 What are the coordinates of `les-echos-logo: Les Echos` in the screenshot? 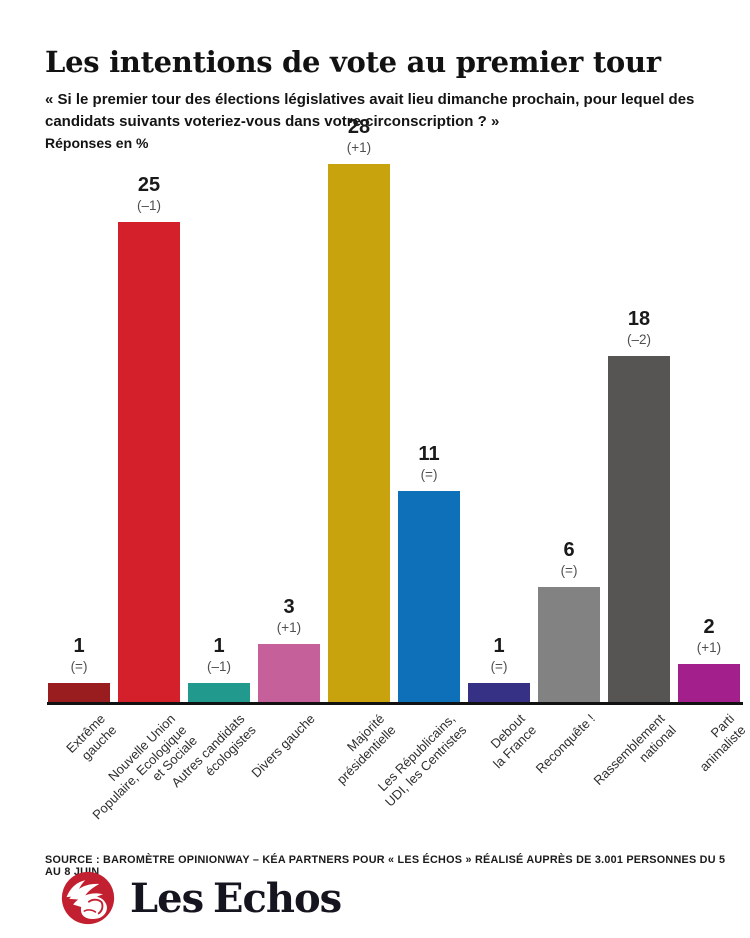 It's located at (201, 898).